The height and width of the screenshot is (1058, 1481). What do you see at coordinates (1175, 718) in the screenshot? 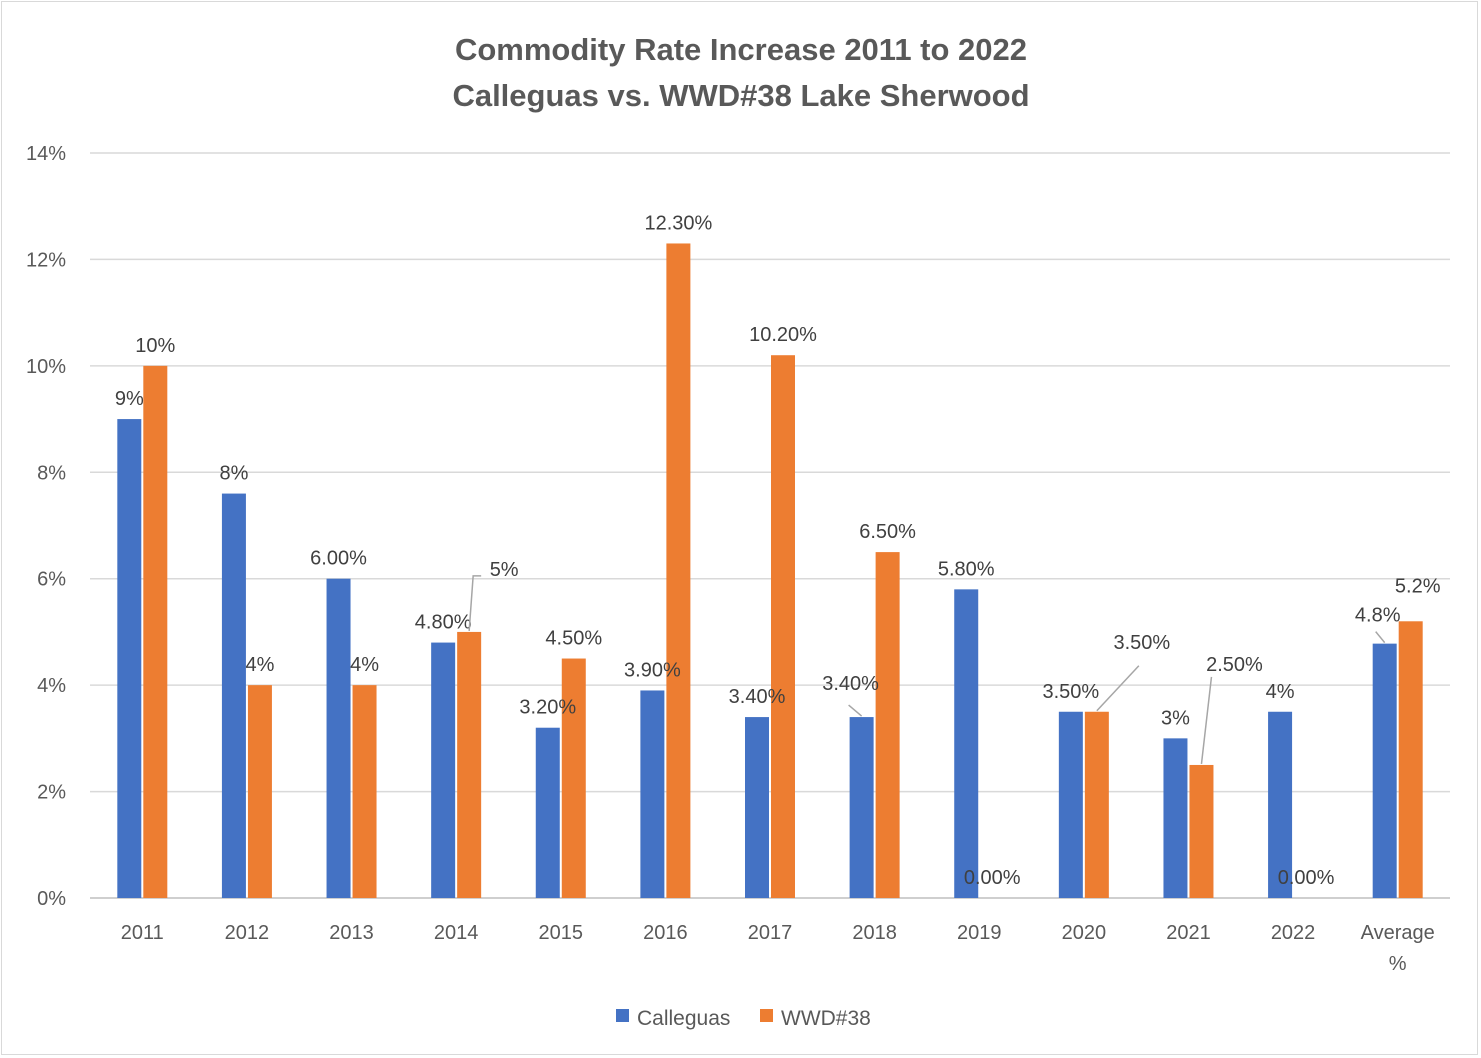
I see `data-label-calleguas: 3%` at bounding box center [1175, 718].